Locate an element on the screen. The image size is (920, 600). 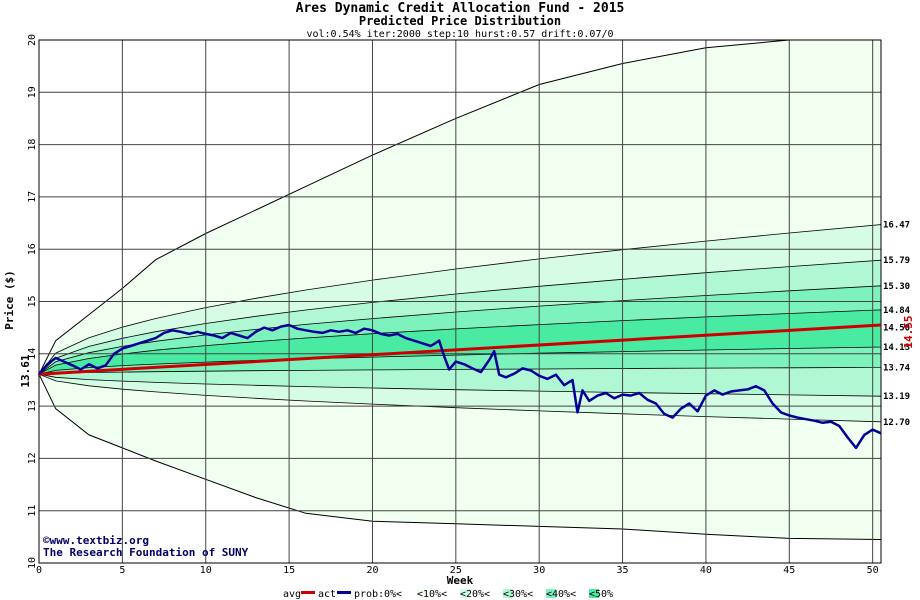
x-tick-10: 10 is located at coordinates (206, 570).